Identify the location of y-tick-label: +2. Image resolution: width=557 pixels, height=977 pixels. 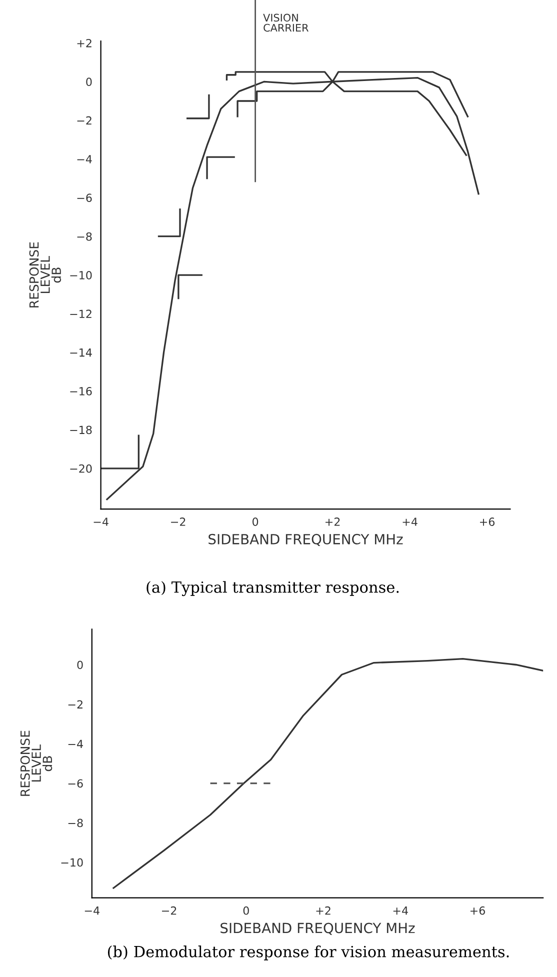
(84, 43).